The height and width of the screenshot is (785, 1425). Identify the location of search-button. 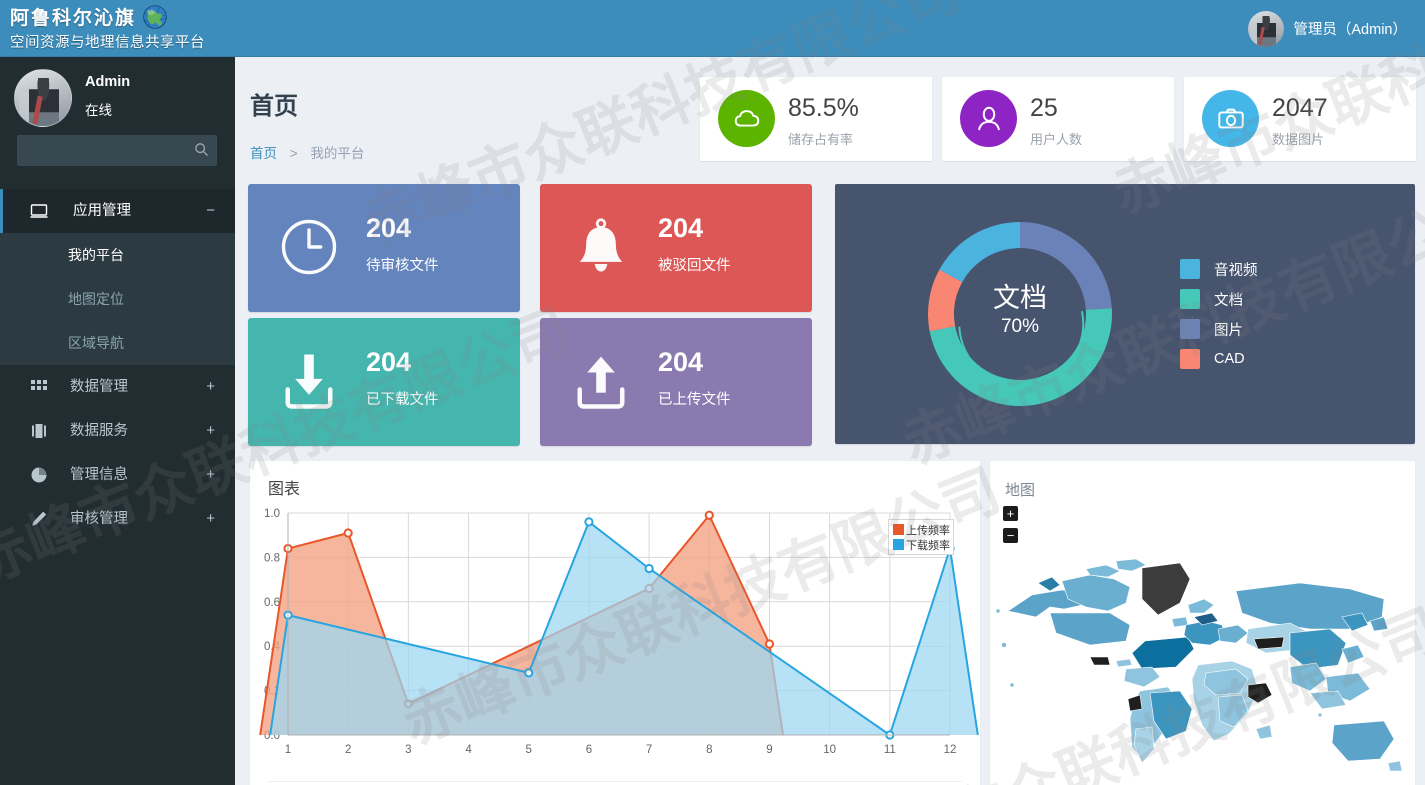
(201, 150).